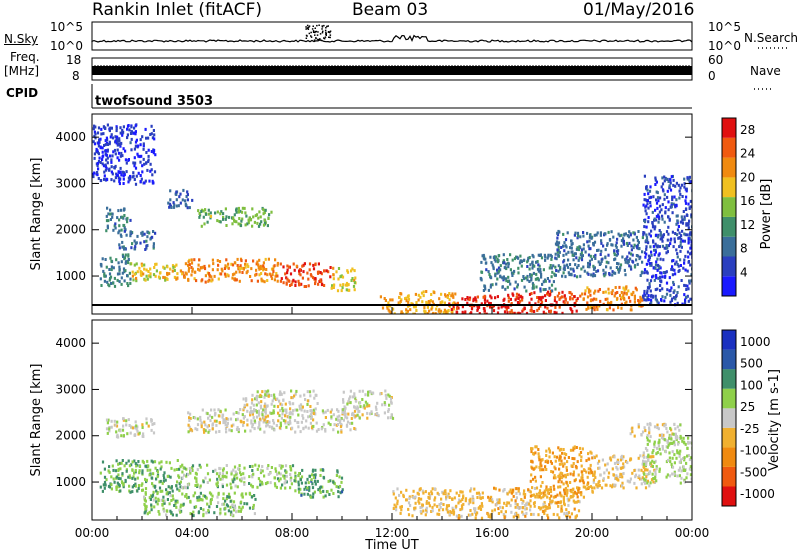 The width and height of the screenshot is (800, 554). Describe the element at coordinates (70, 137) in the screenshot. I see `power-ytick-label: 4000` at that location.